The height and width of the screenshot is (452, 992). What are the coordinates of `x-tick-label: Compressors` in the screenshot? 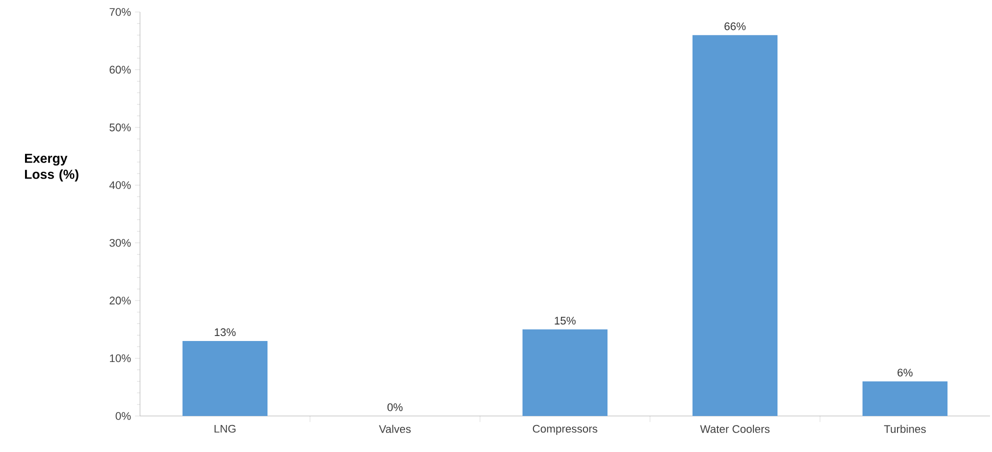 It's located at (565, 429).